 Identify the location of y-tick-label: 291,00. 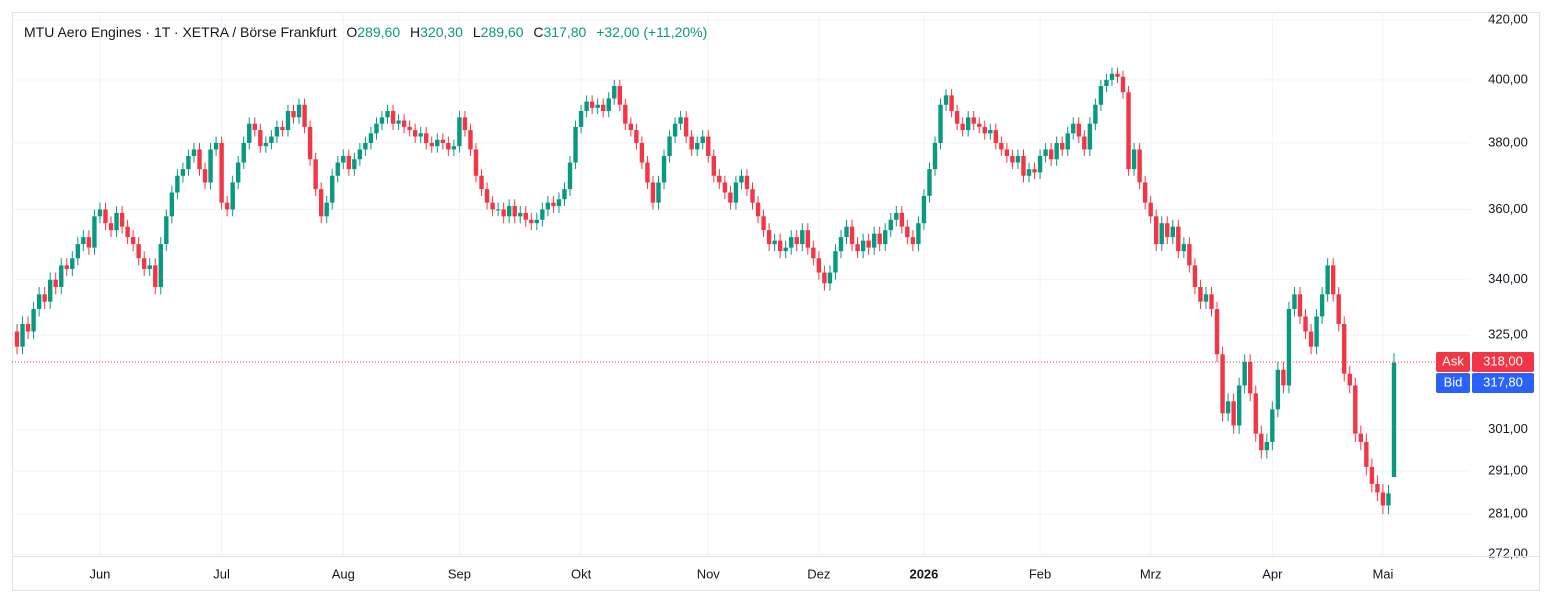
(1508, 470).